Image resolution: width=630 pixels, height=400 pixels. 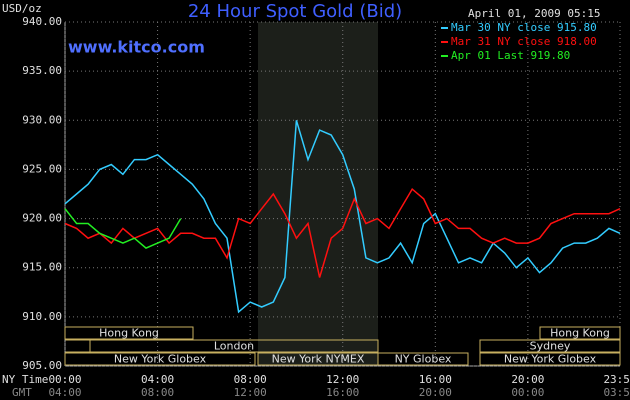 What do you see at coordinates (42, 168) in the screenshot?
I see `y-tick-label: 925.00` at bounding box center [42, 168].